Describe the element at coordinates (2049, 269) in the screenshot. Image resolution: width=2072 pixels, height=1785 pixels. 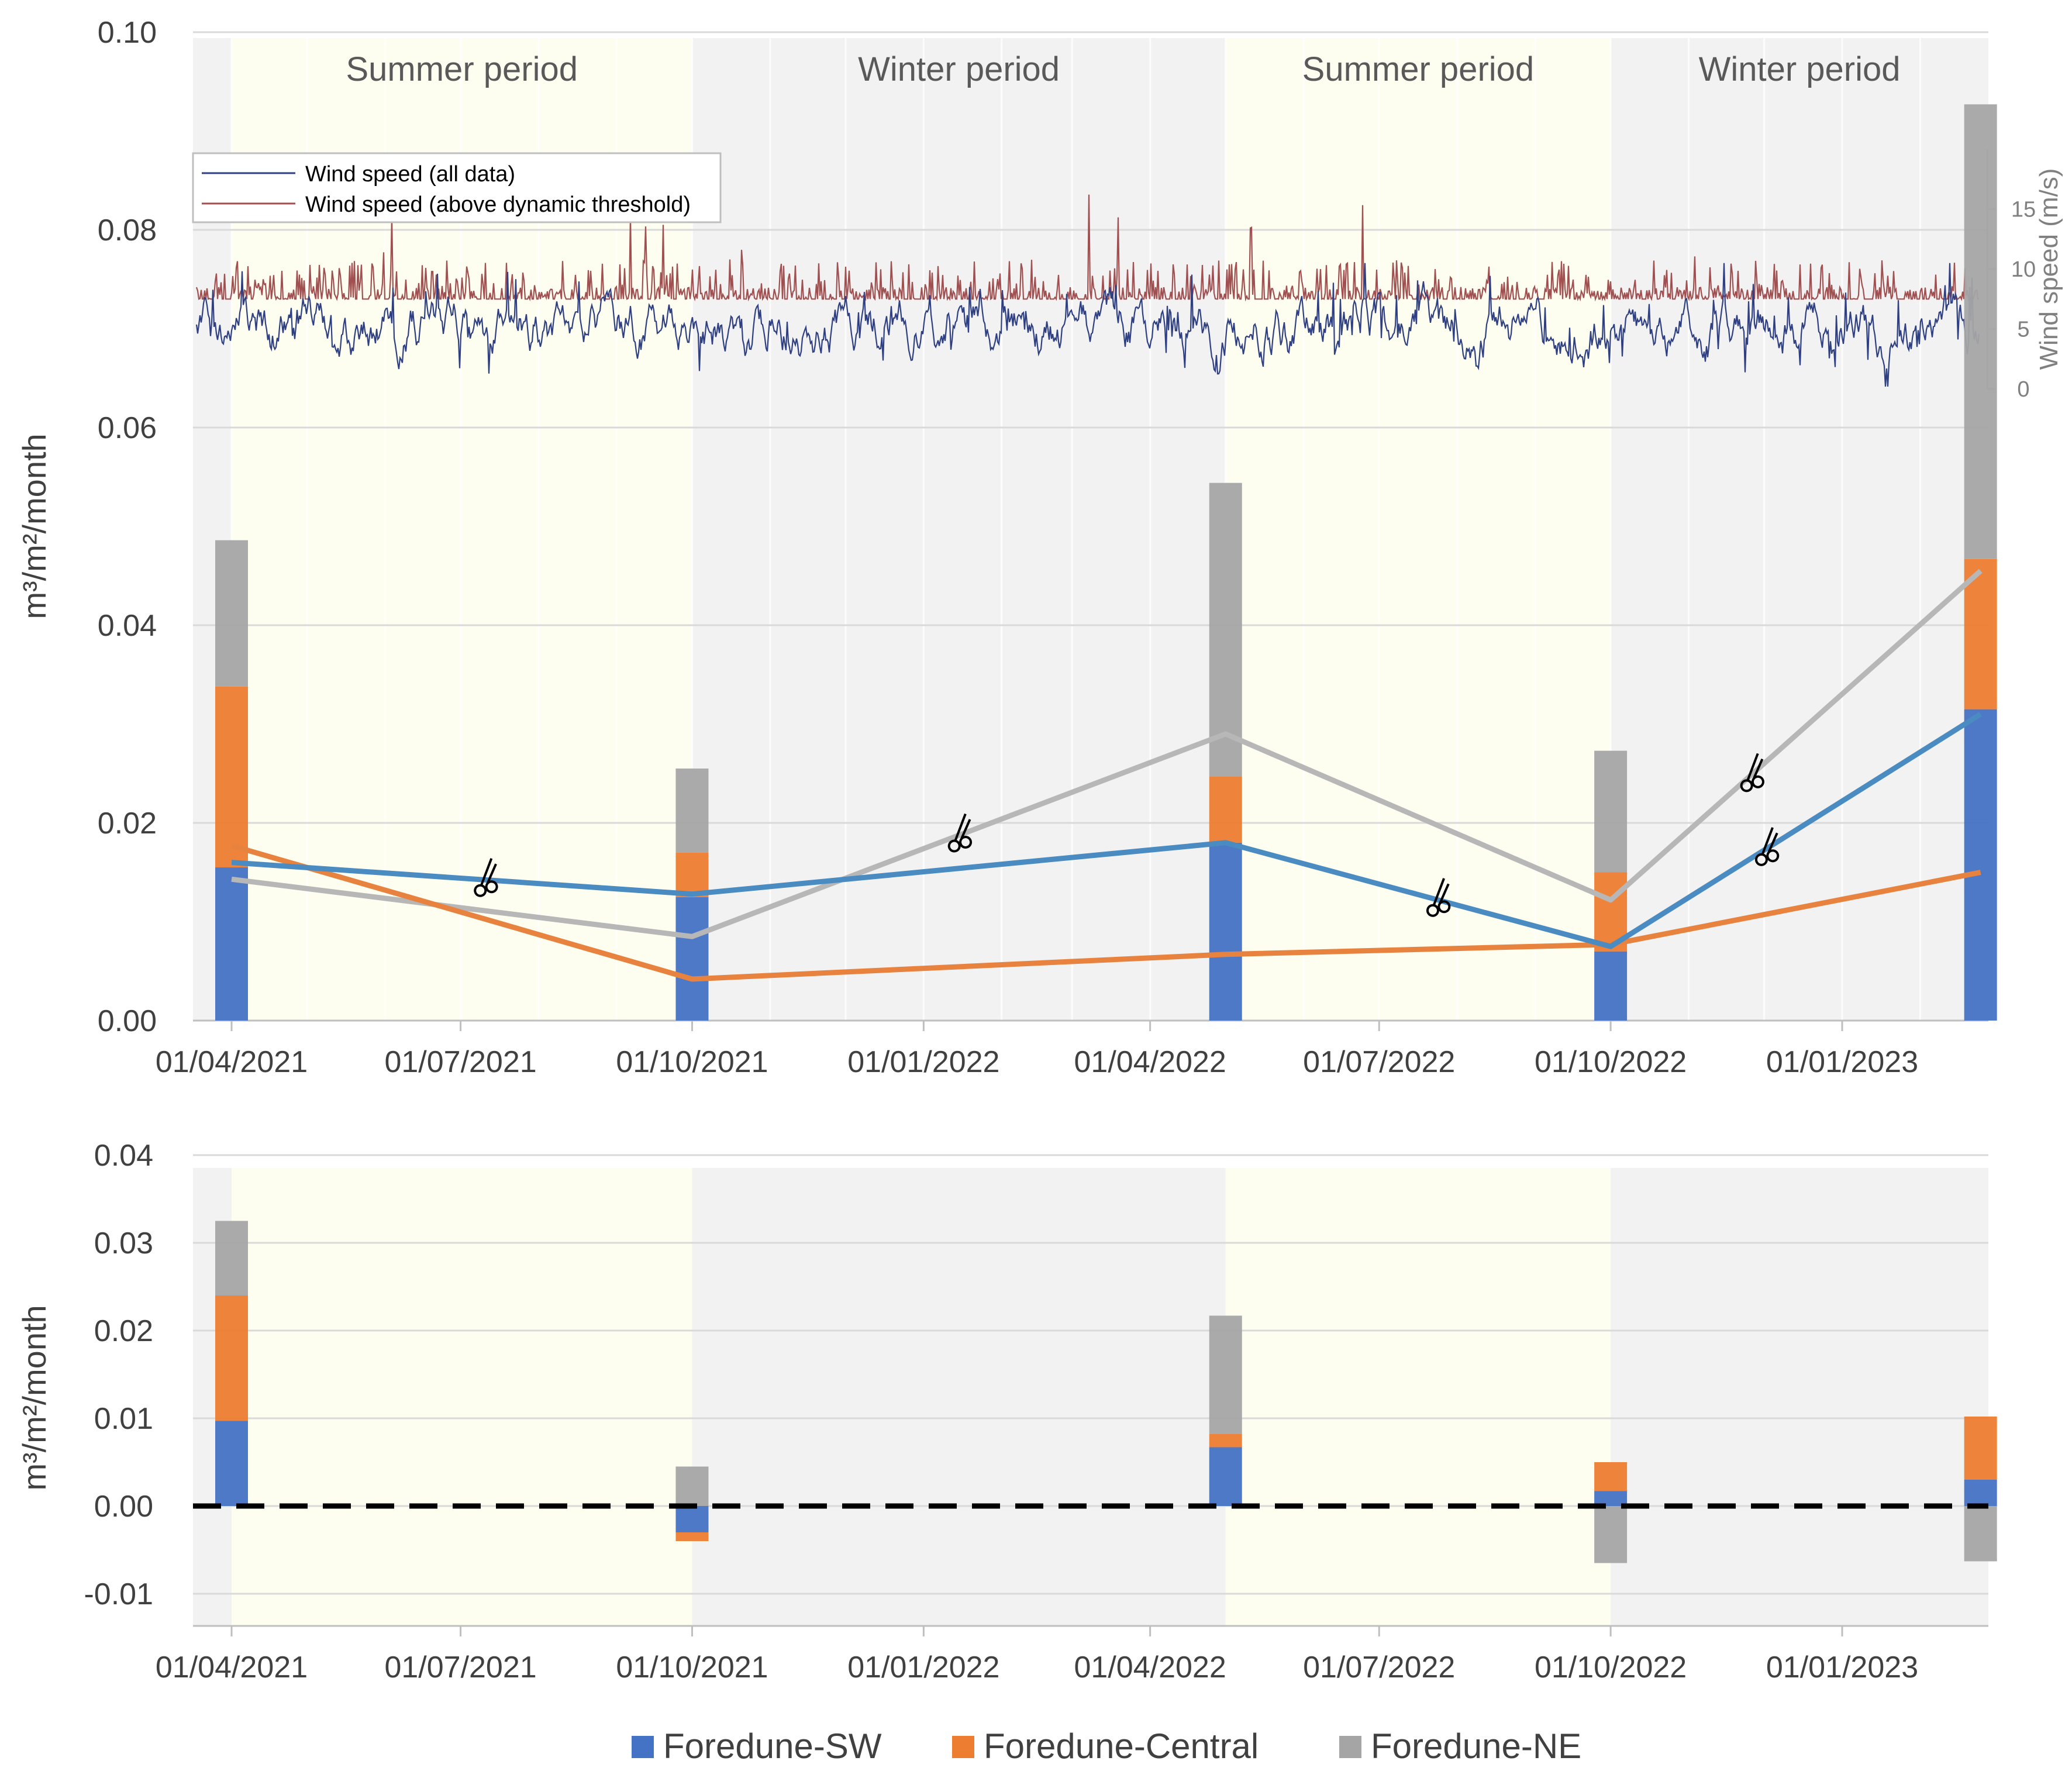
I see `wind-axis-title: Wind speed (m/s)` at that location.